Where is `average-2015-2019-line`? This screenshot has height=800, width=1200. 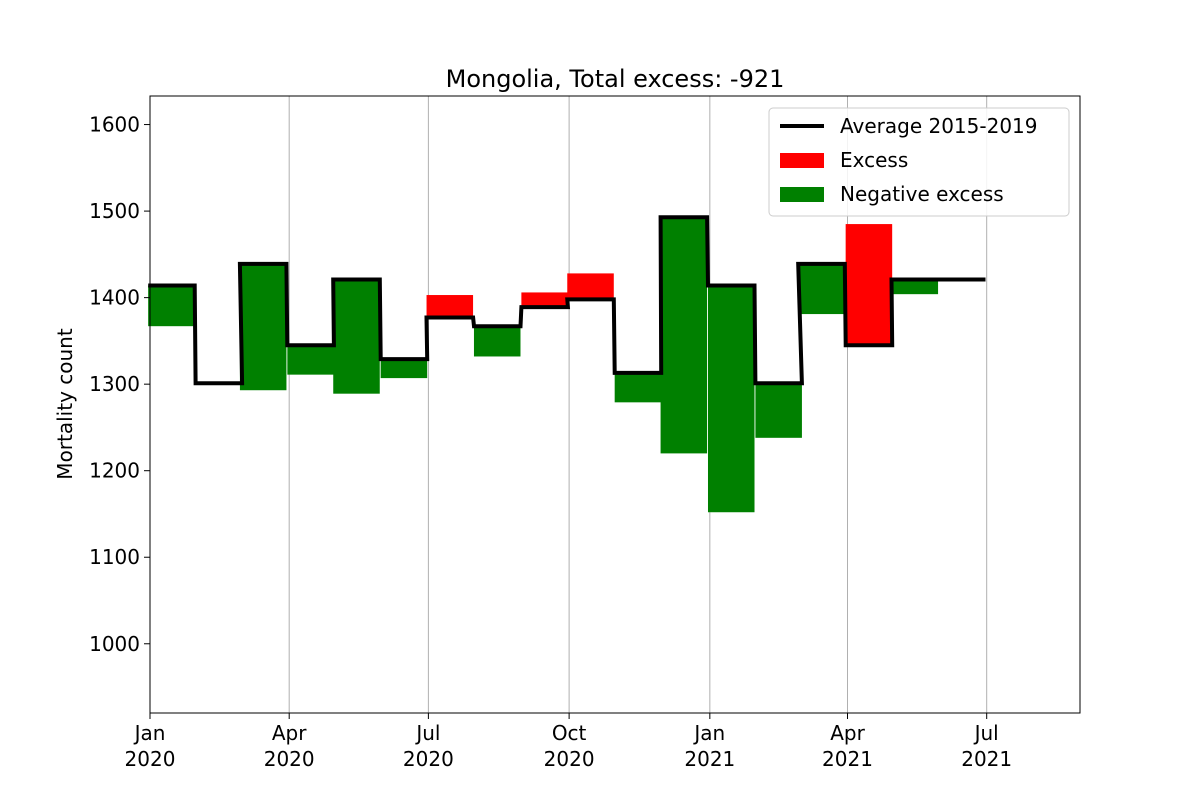
average-2015-2019-line is located at coordinates (567, 300).